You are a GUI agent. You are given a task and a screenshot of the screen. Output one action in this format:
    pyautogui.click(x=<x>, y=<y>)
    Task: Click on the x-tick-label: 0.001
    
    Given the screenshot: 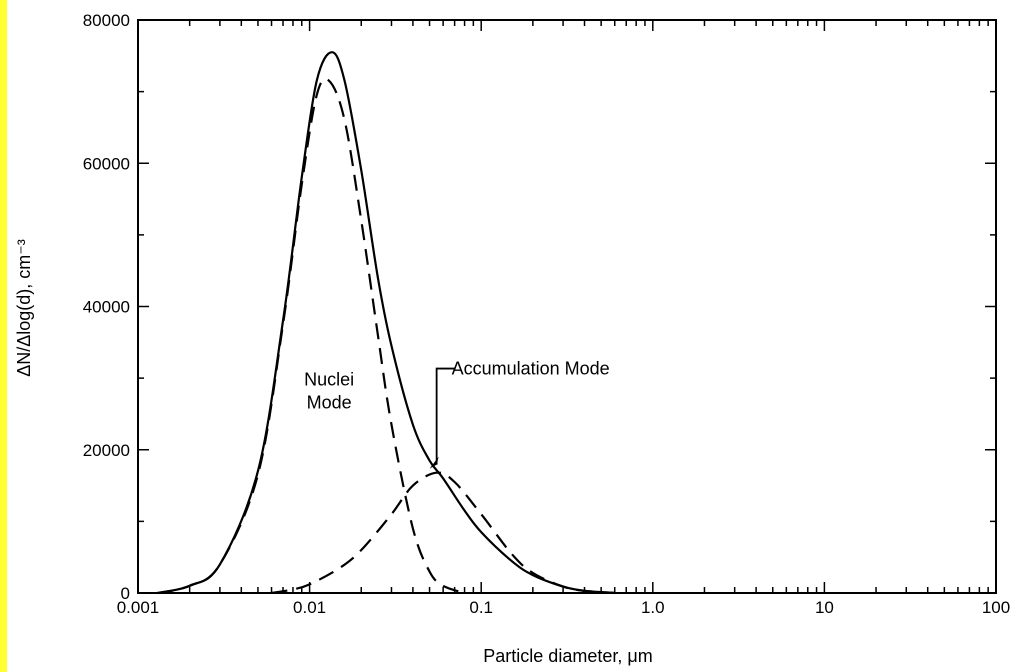 What is the action you would take?
    pyautogui.click(x=138, y=607)
    